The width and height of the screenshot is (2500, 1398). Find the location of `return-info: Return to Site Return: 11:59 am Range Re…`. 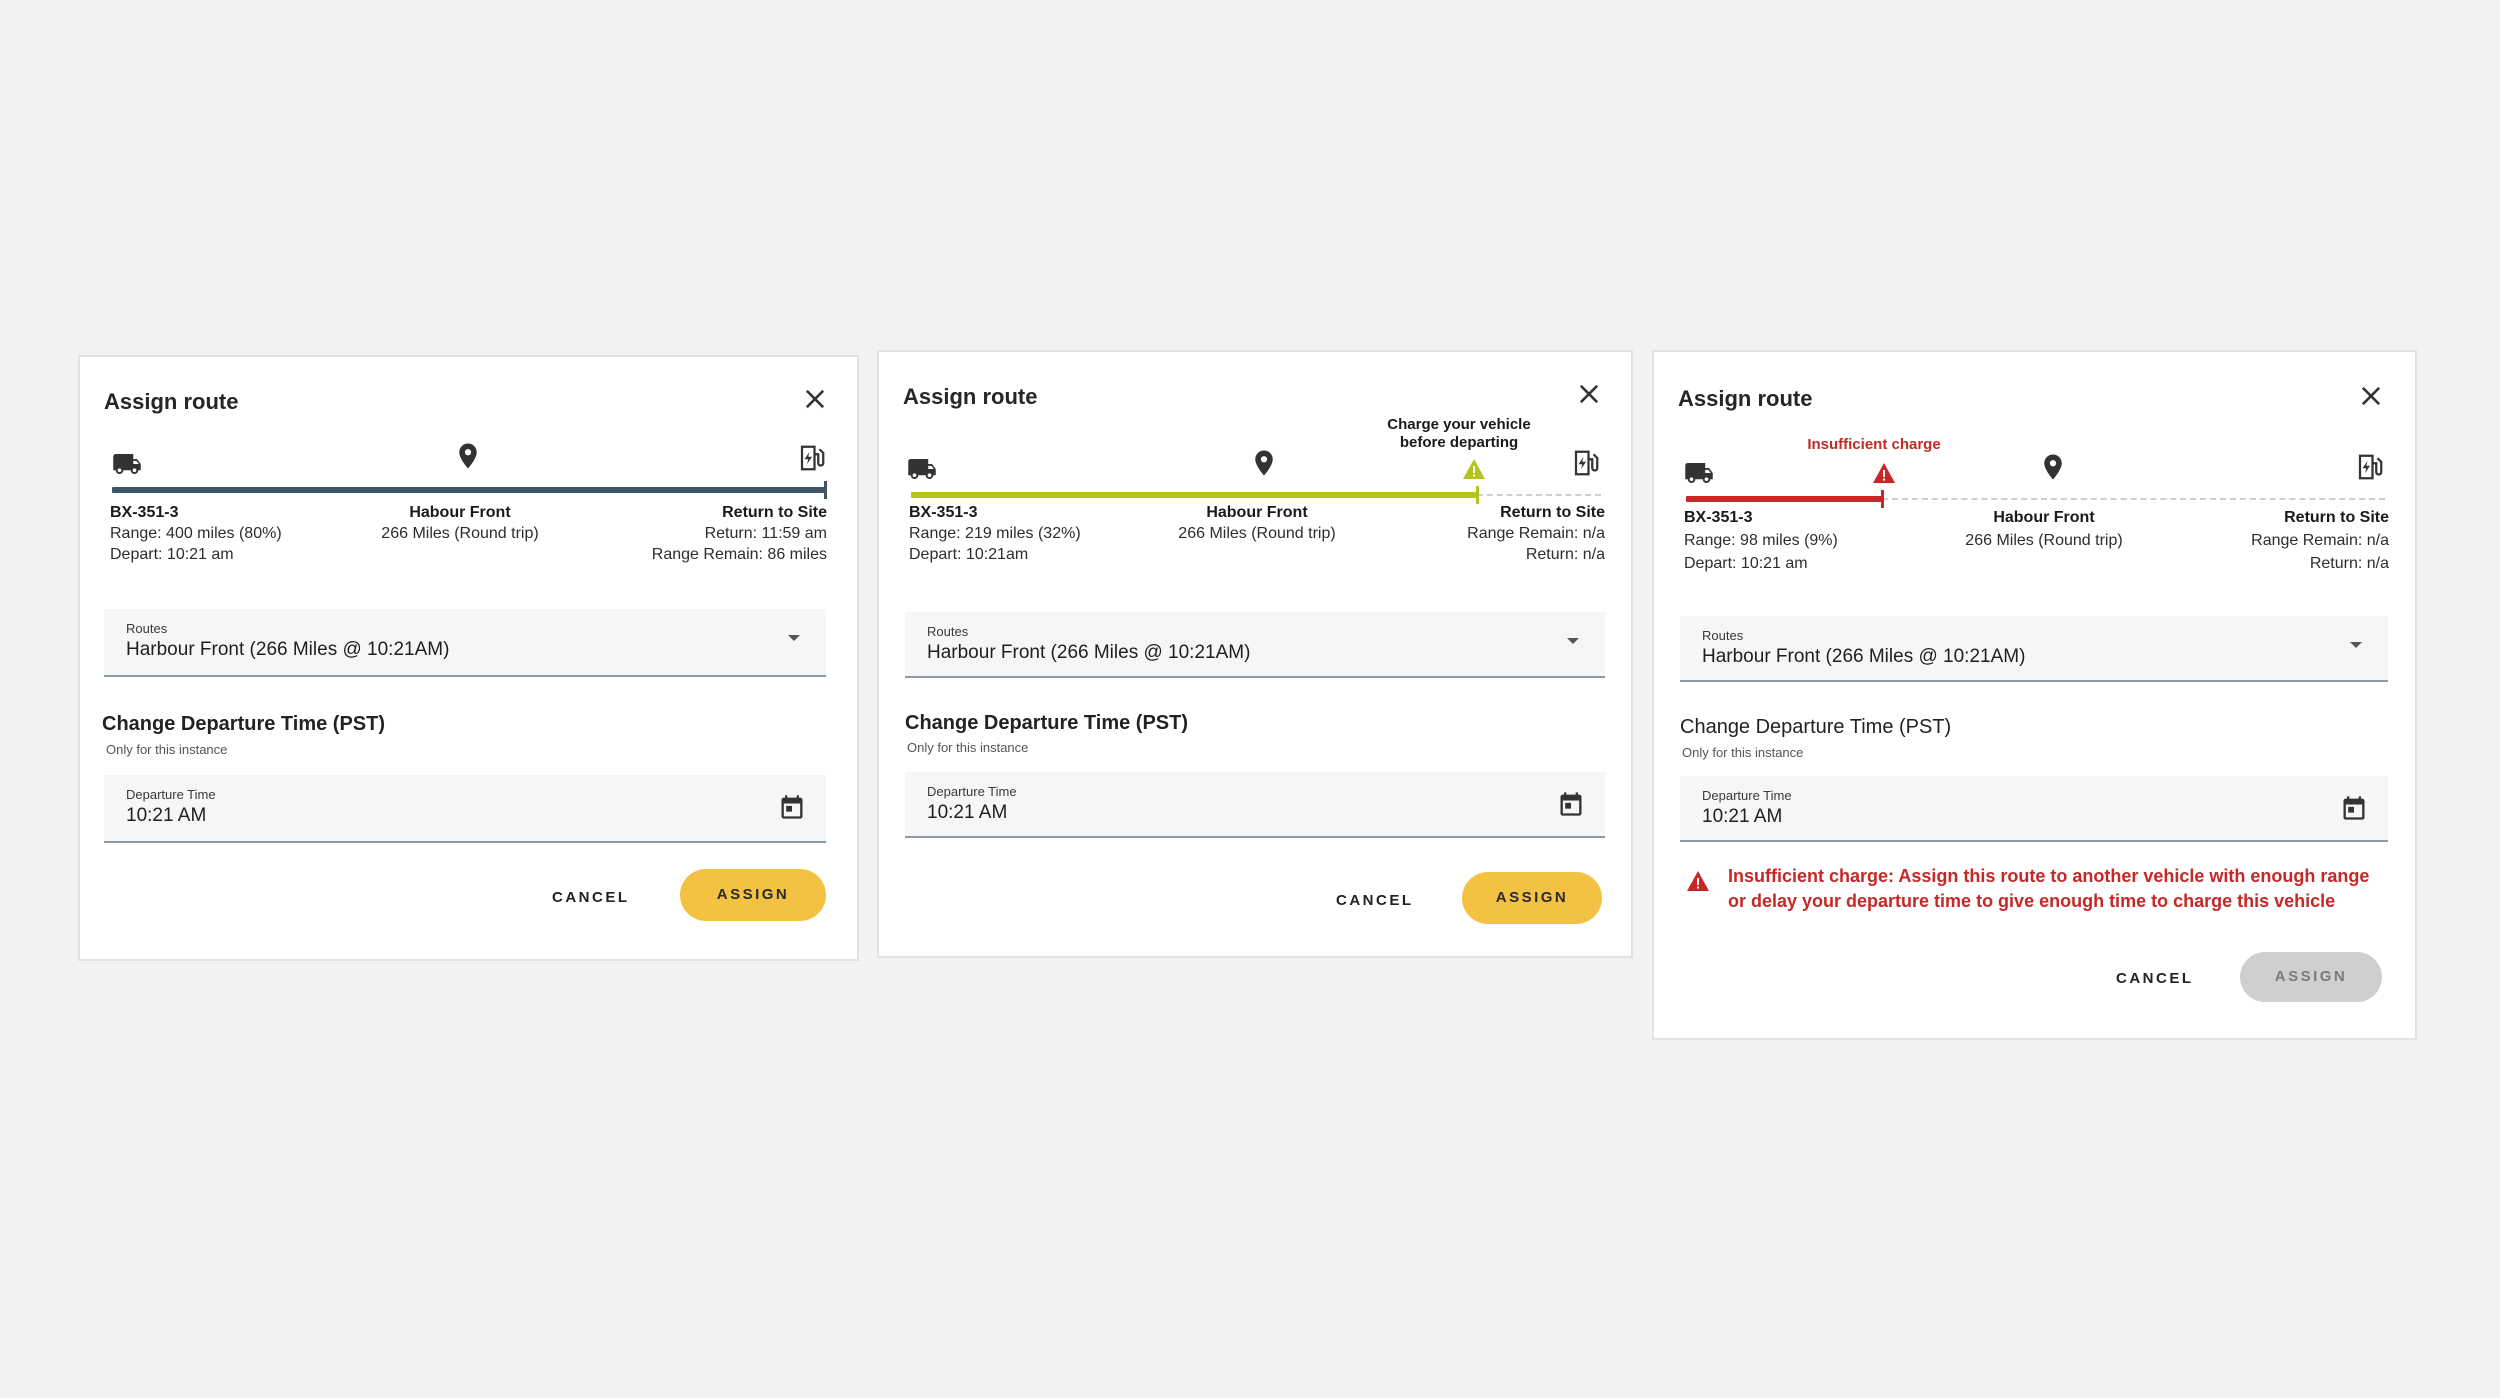

return-info: Return to Site Return: 11:59 am Range Re… is located at coordinates (739, 533).